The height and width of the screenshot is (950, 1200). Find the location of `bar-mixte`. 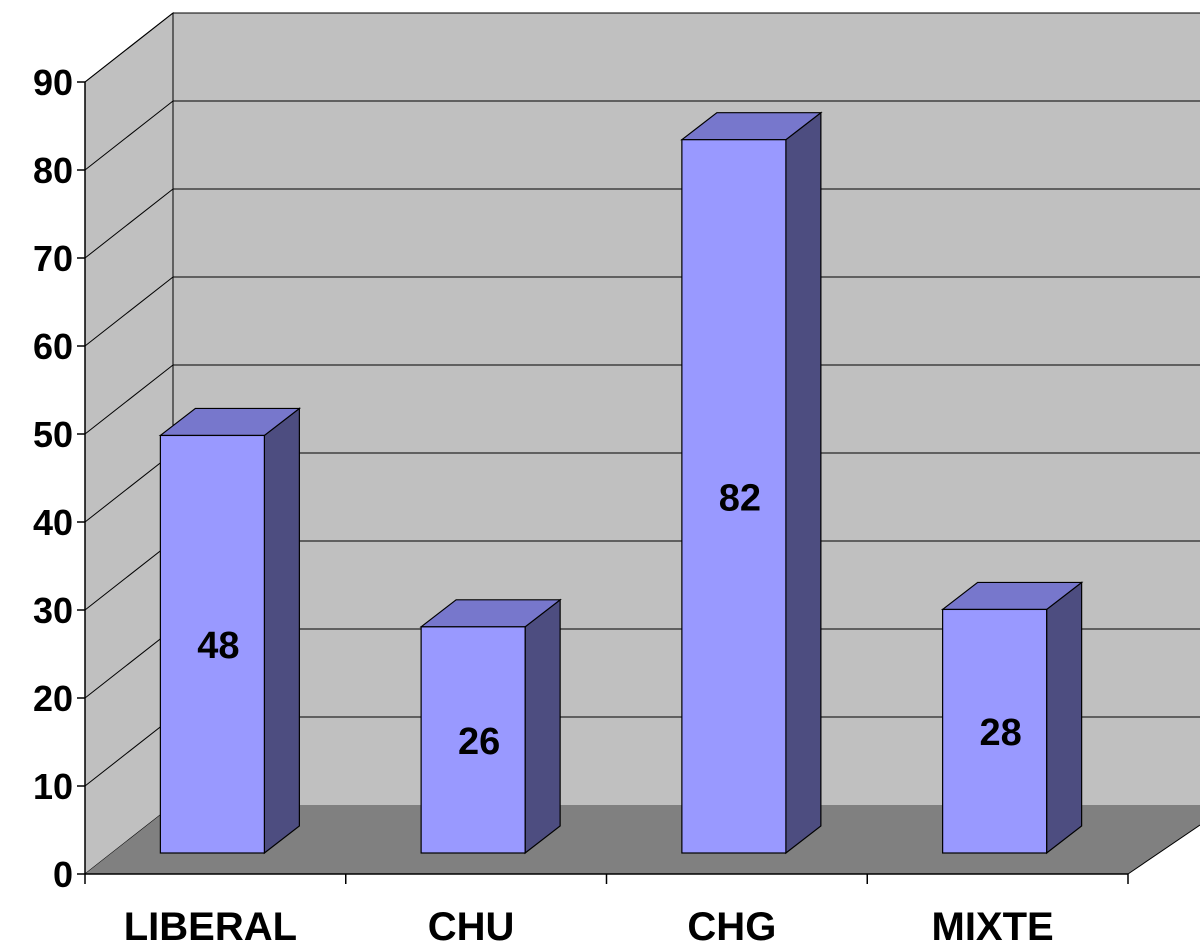

bar-mixte is located at coordinates (1012, 718).